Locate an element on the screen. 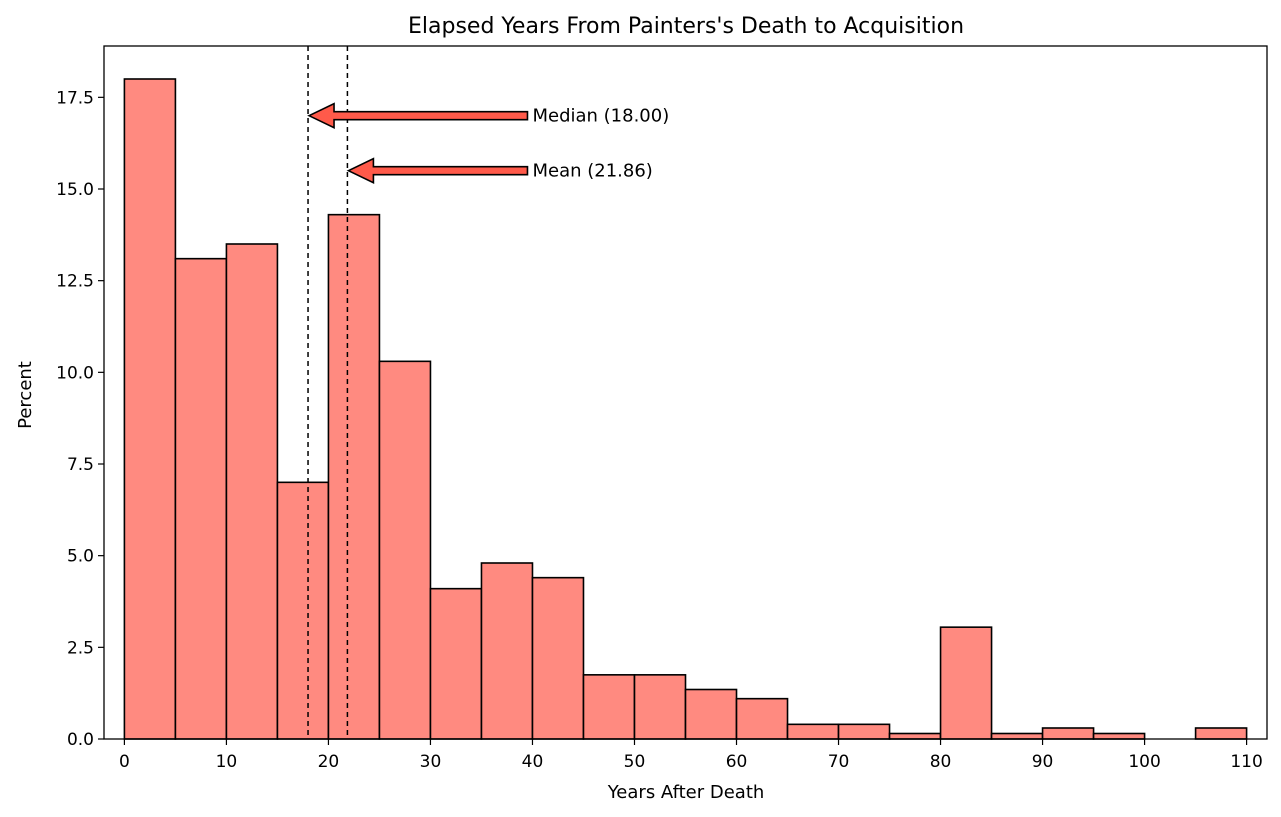 The width and height of the screenshot is (1281, 817). annotations-group: Median (18.00) Mean (21.86) is located at coordinates (488, 143).